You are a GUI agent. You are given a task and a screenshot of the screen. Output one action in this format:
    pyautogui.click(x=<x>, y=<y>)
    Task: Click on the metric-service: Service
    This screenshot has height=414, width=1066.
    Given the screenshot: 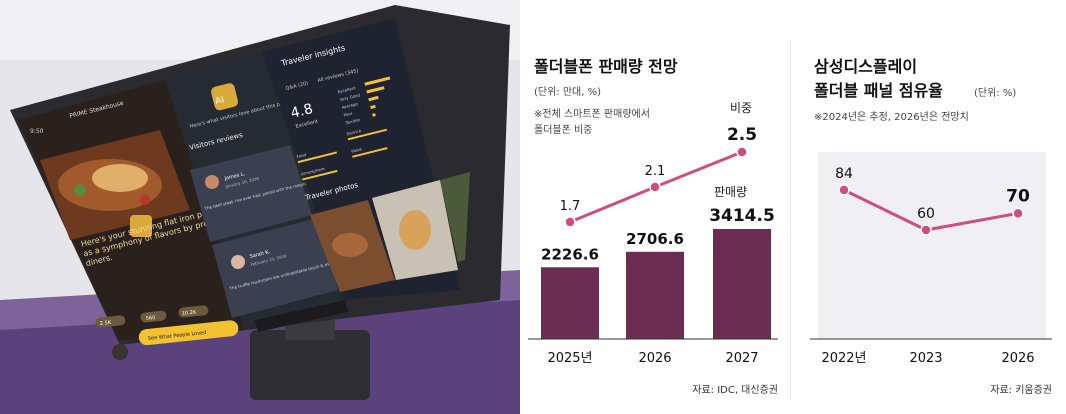 What is the action you would take?
    pyautogui.click(x=354, y=132)
    